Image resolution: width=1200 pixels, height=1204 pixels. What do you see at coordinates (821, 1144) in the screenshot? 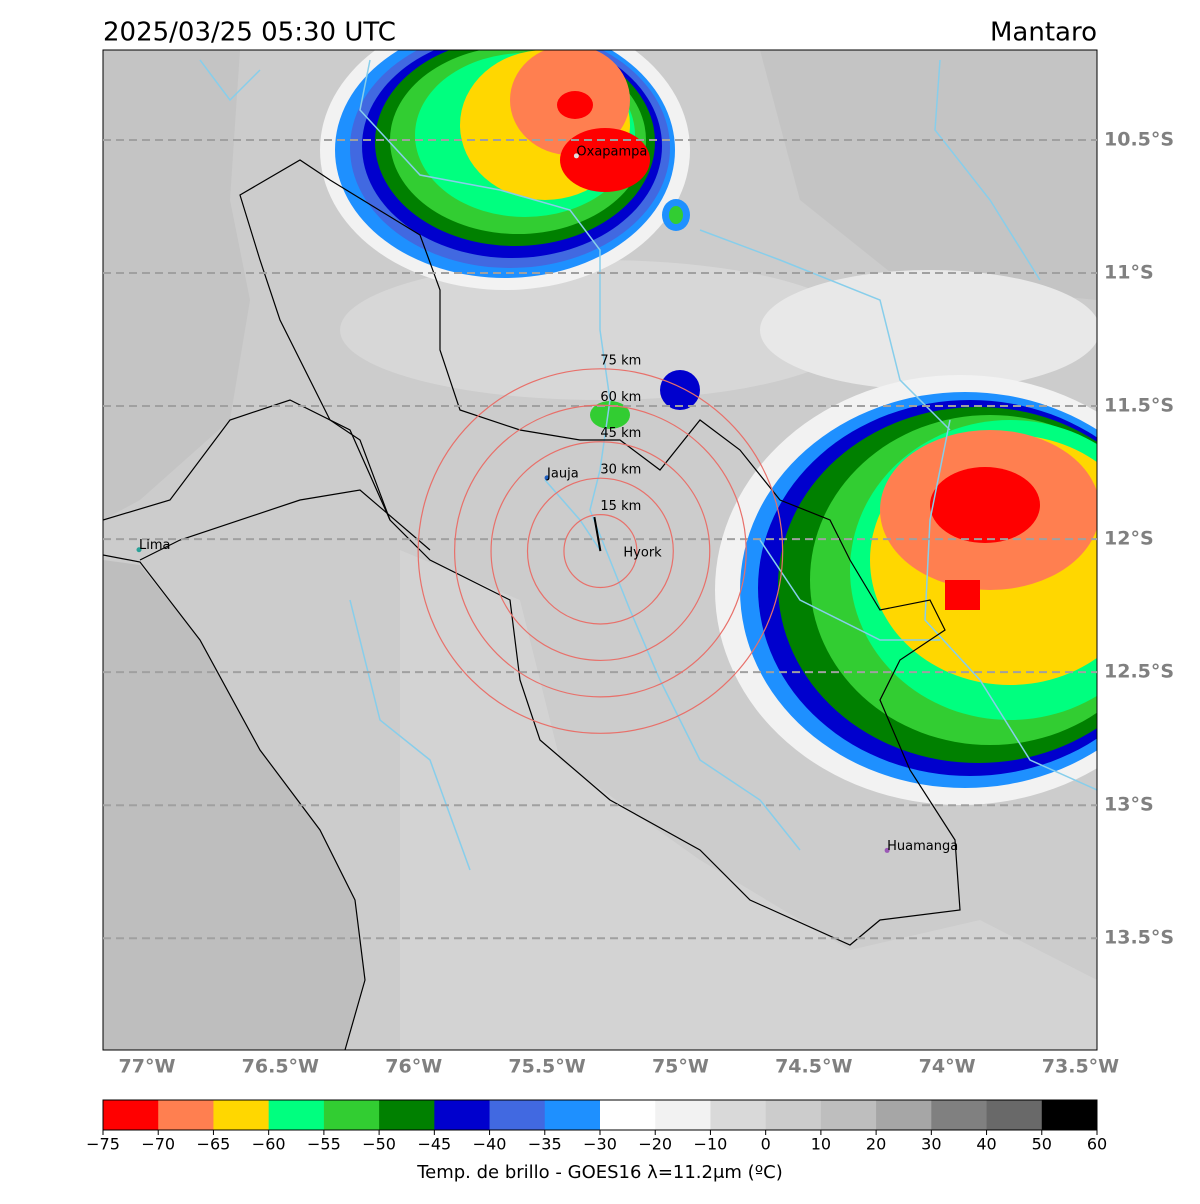
I see `colorbar-tick-label: 10` at bounding box center [821, 1144].